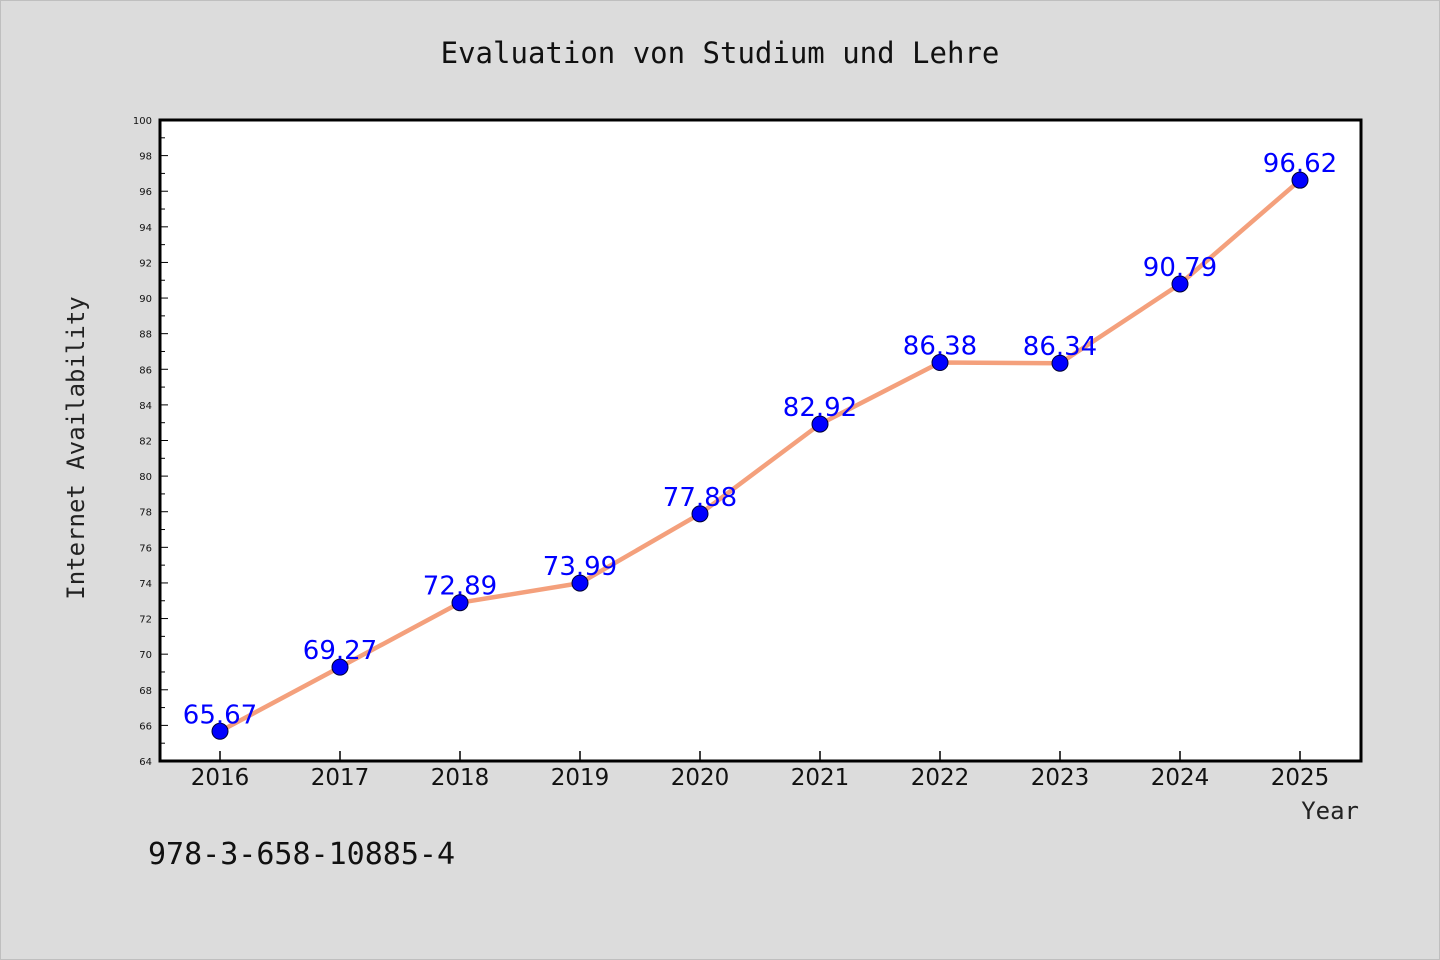 This screenshot has height=960, width=1440. I want to click on y-axis-title: Internet Availability, so click(76, 447).